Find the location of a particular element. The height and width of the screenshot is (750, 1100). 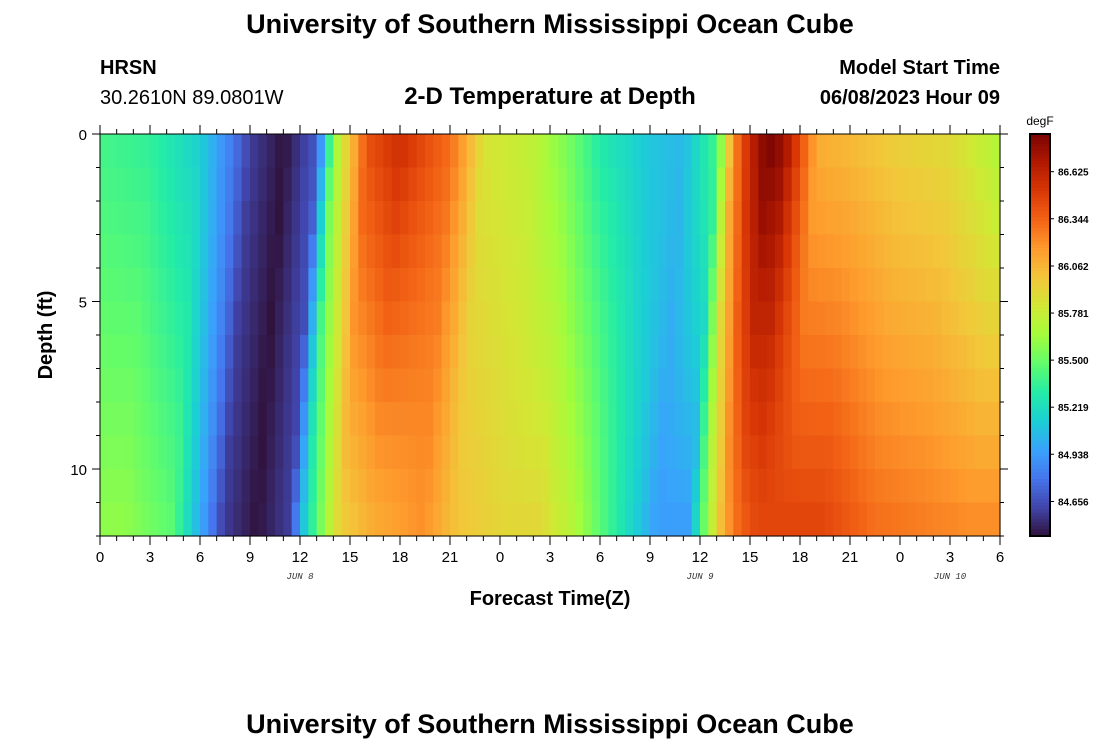

date-label: JUN 8 is located at coordinates (300, 577).